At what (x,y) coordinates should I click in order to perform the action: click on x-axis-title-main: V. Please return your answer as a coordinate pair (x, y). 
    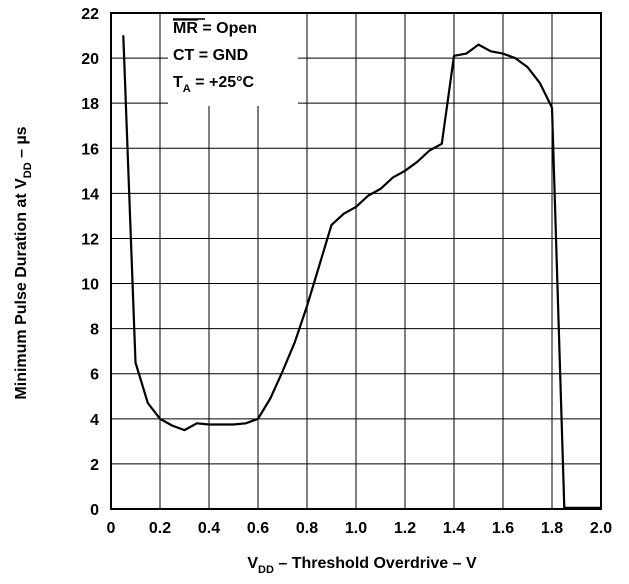
    Looking at the image, I should click on (252, 563).